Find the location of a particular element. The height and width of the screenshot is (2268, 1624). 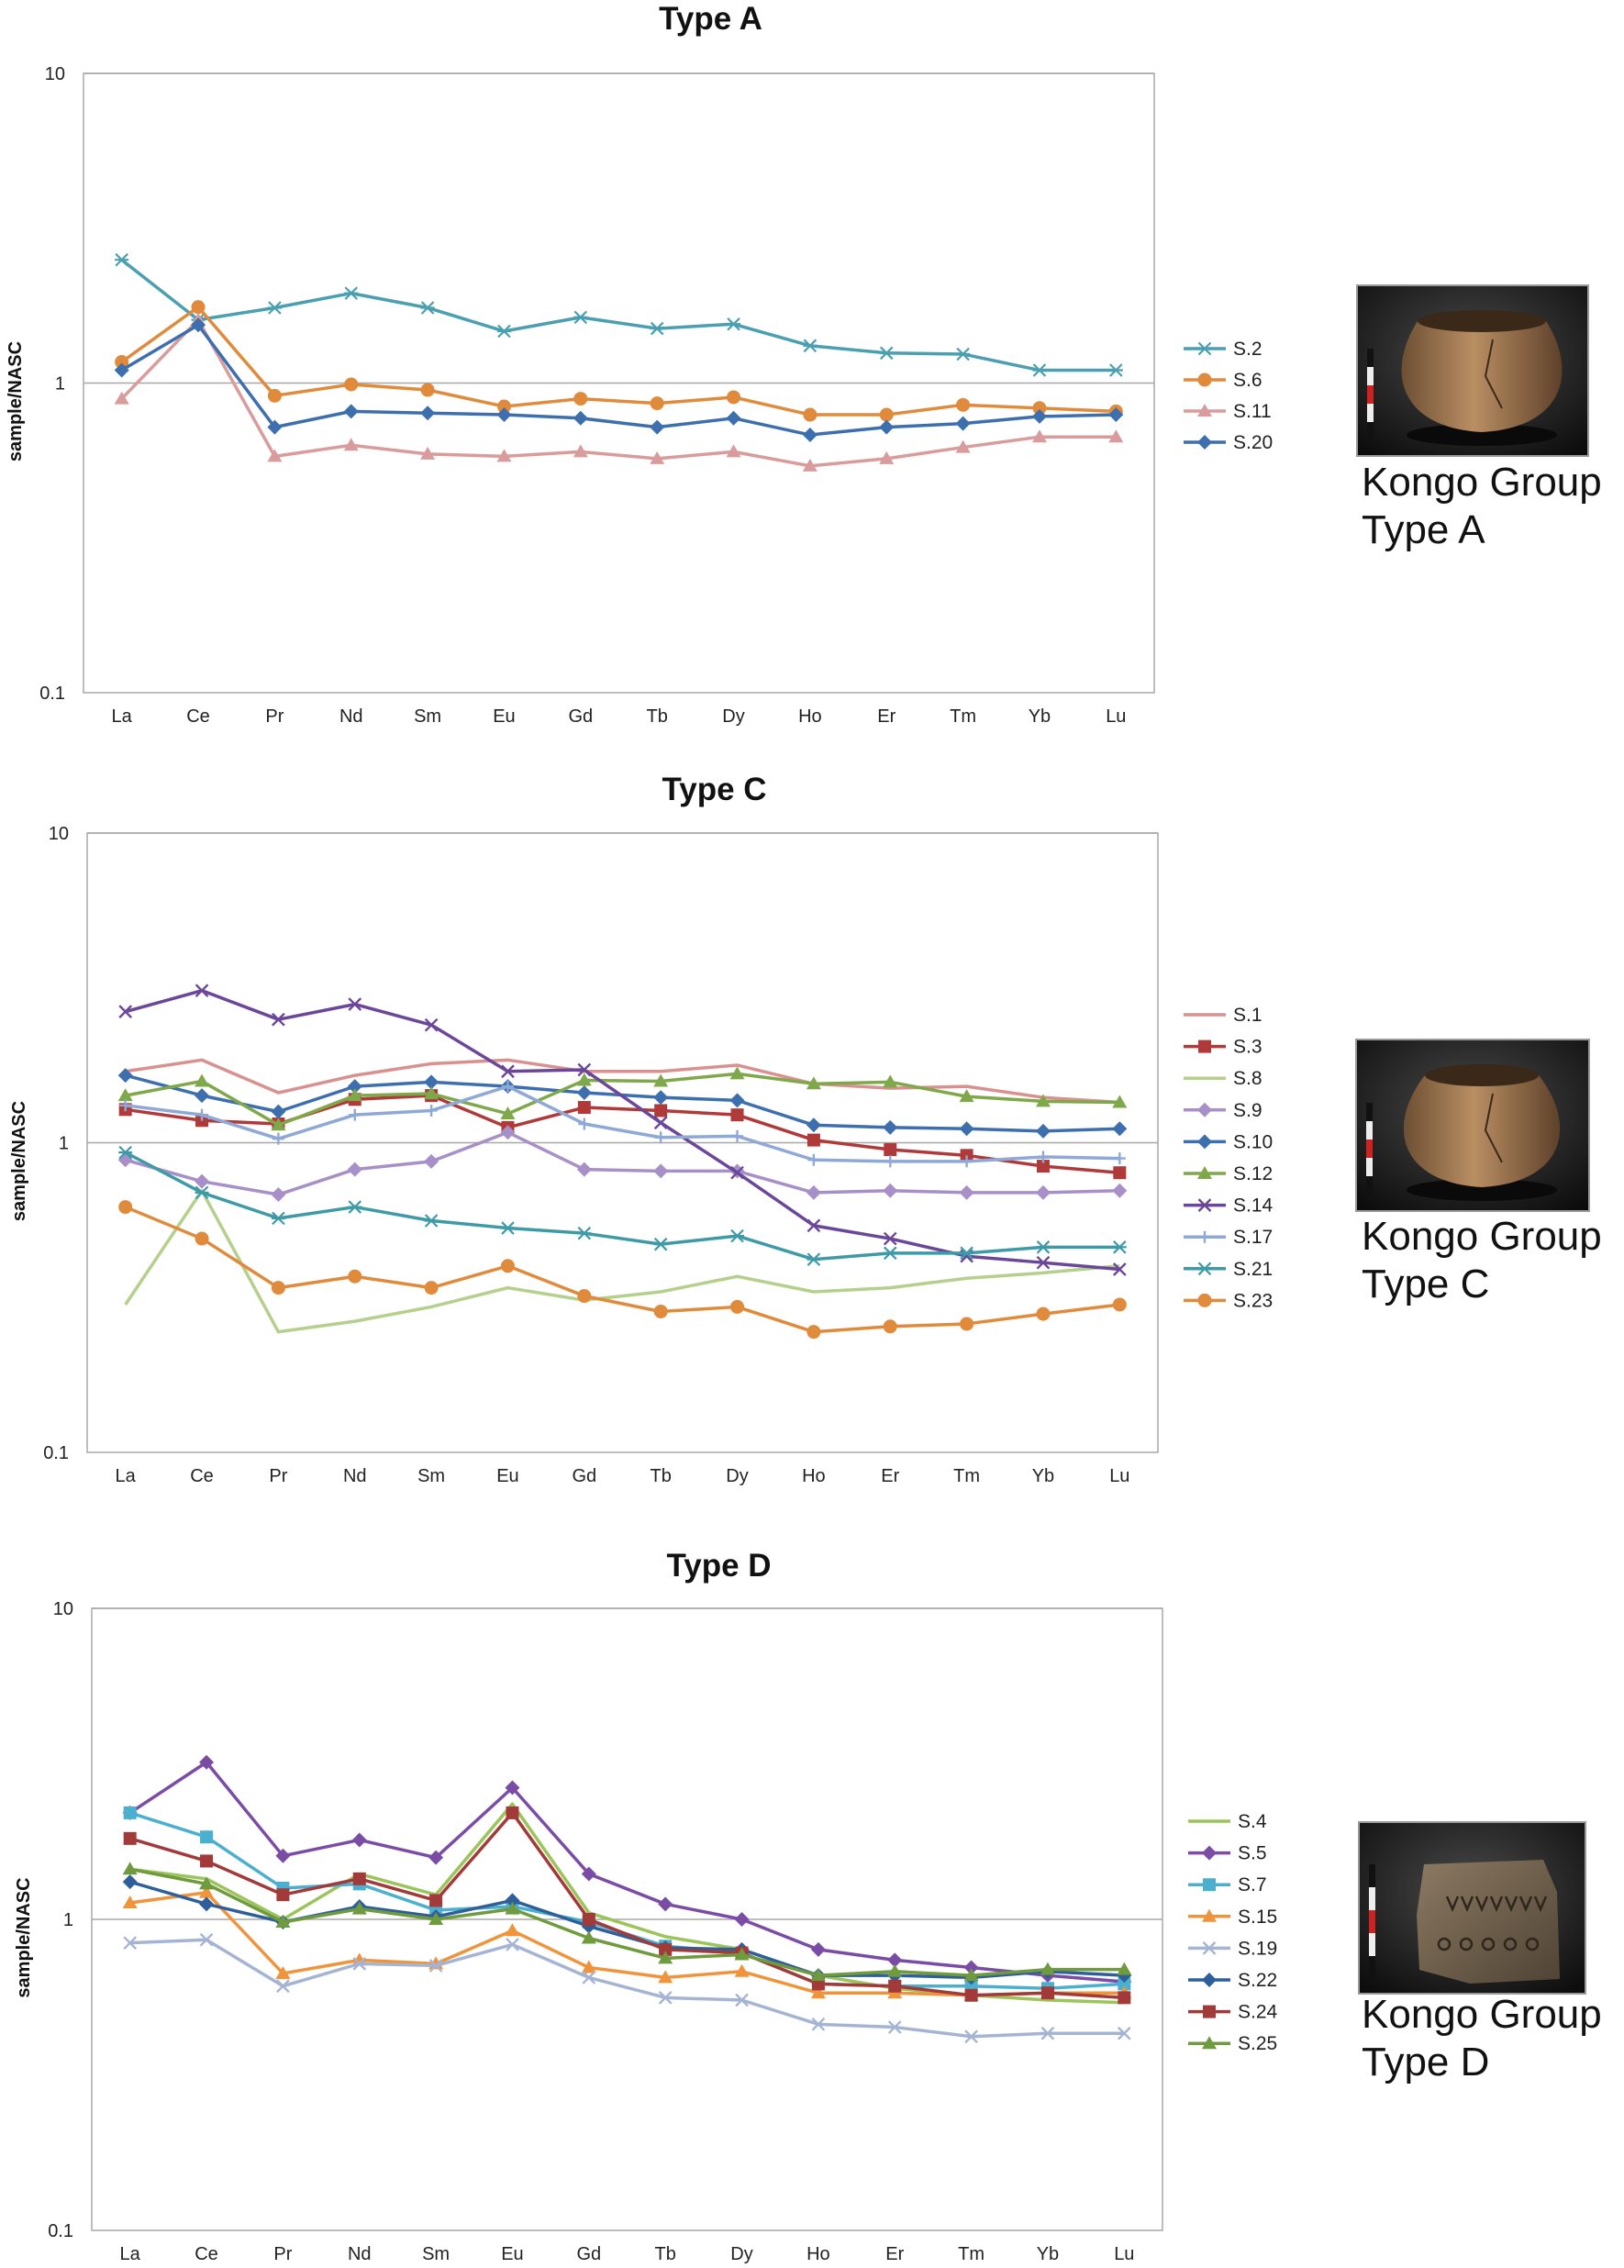

legend-item: S.2 is located at coordinates (1223, 349).